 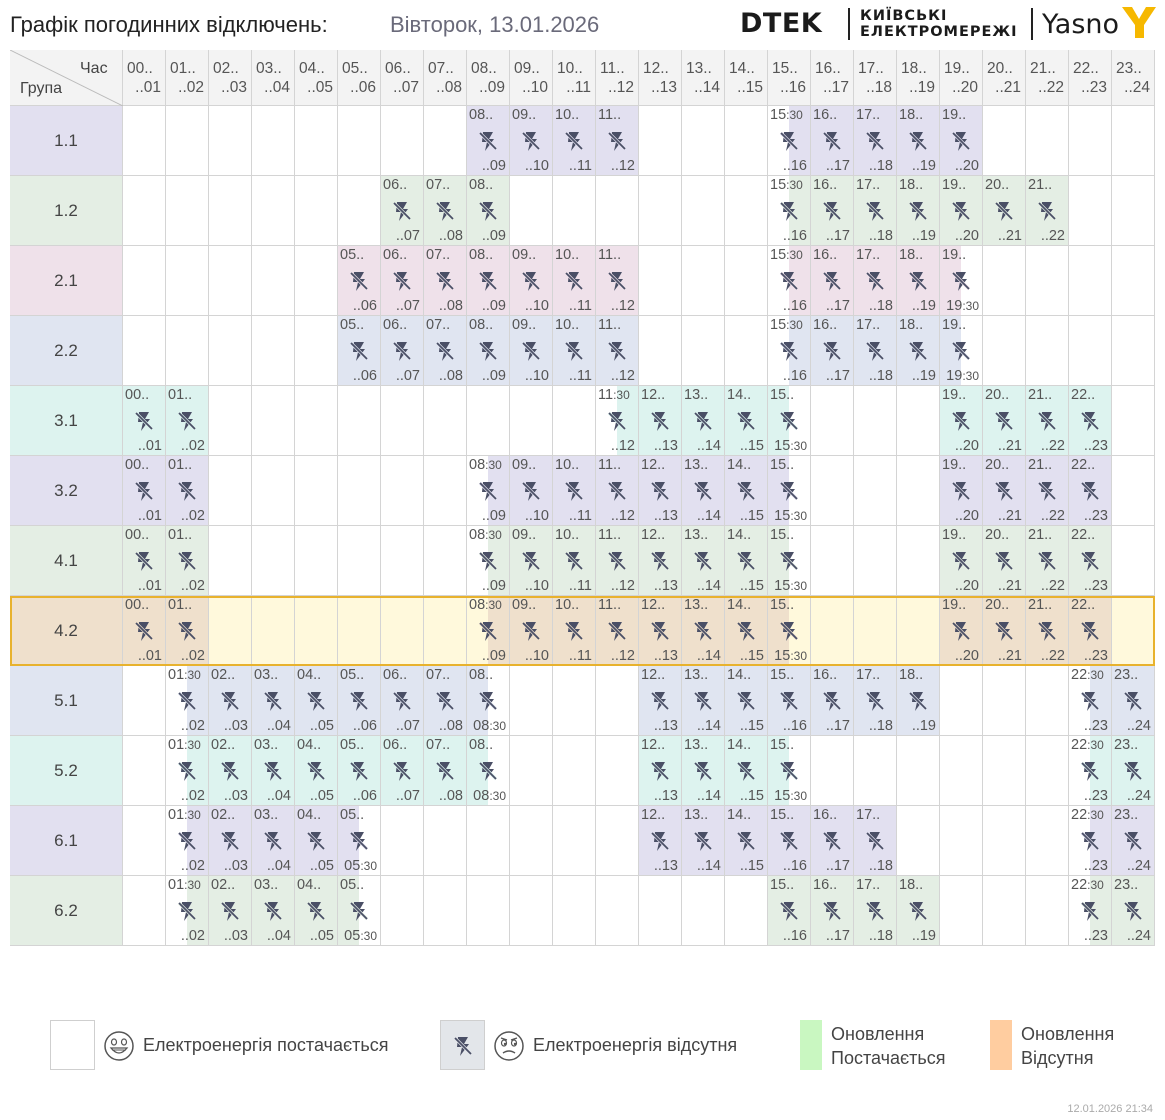 I want to click on outage-start: 05.., so click(x=352, y=745).